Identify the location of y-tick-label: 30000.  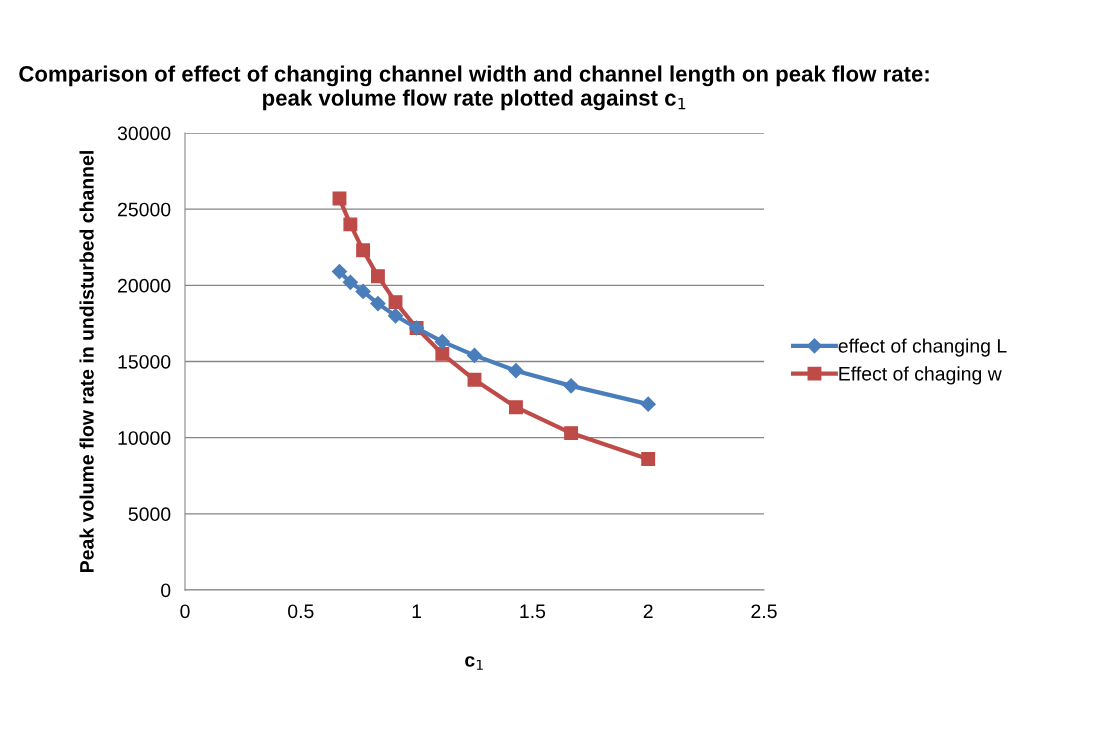
(144, 133).